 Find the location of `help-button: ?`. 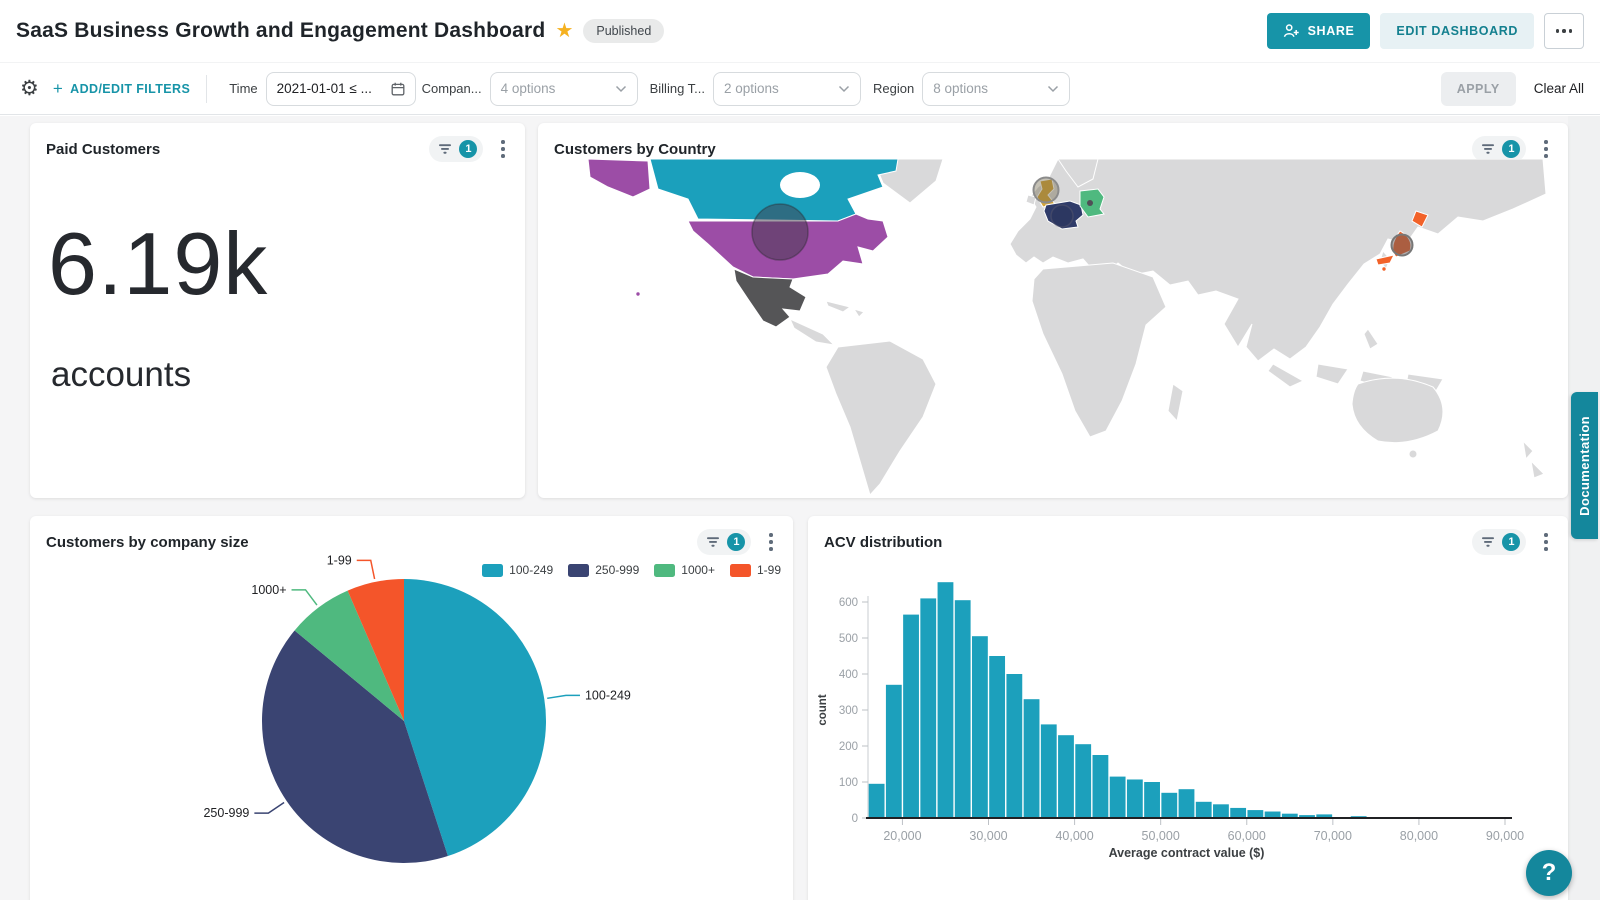

help-button: ? is located at coordinates (1549, 873).